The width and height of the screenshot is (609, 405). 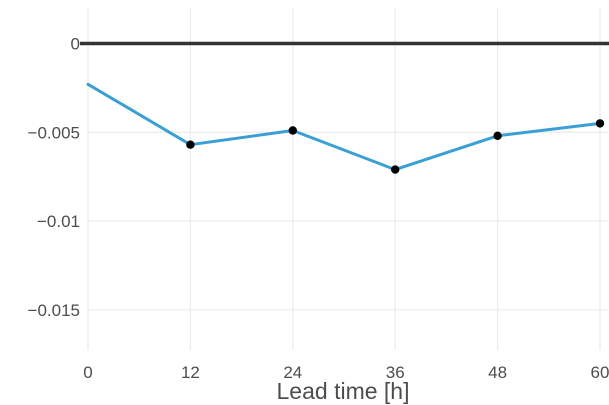 What do you see at coordinates (54, 310) in the screenshot?
I see `y-tick-label: −0.015` at bounding box center [54, 310].